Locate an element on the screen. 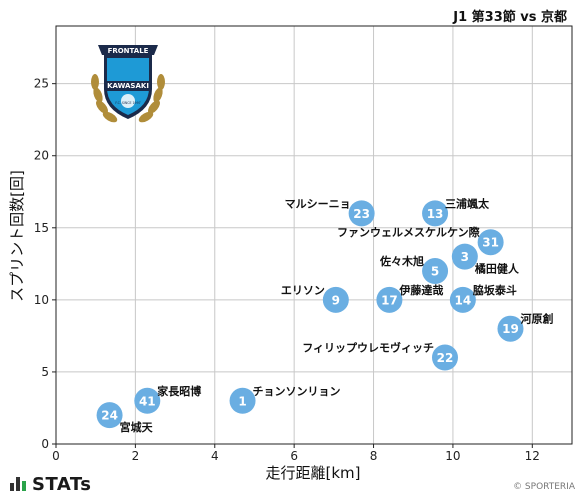 The height and width of the screenshot is (496, 583). point-name-label: 佐々木旭 is located at coordinates (401, 261).